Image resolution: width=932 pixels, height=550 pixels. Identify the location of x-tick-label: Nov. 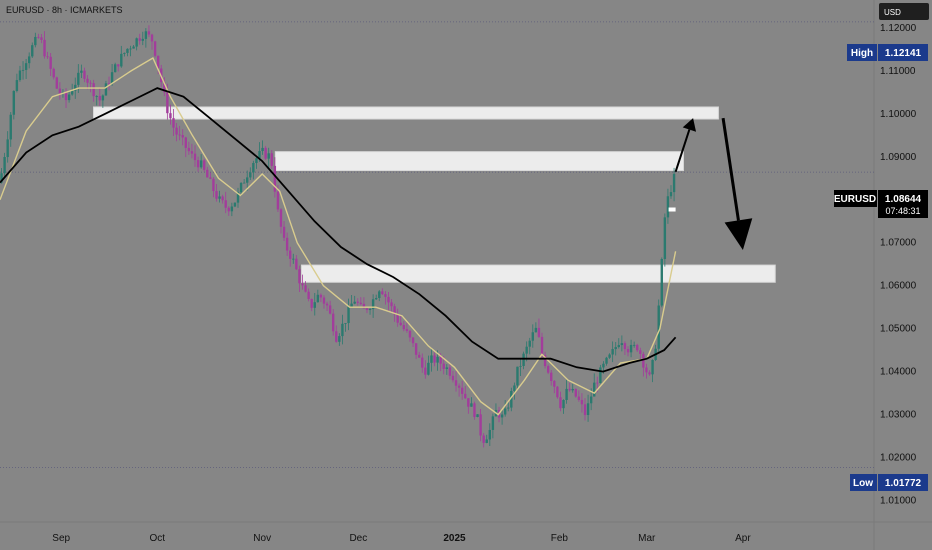
(262, 538).